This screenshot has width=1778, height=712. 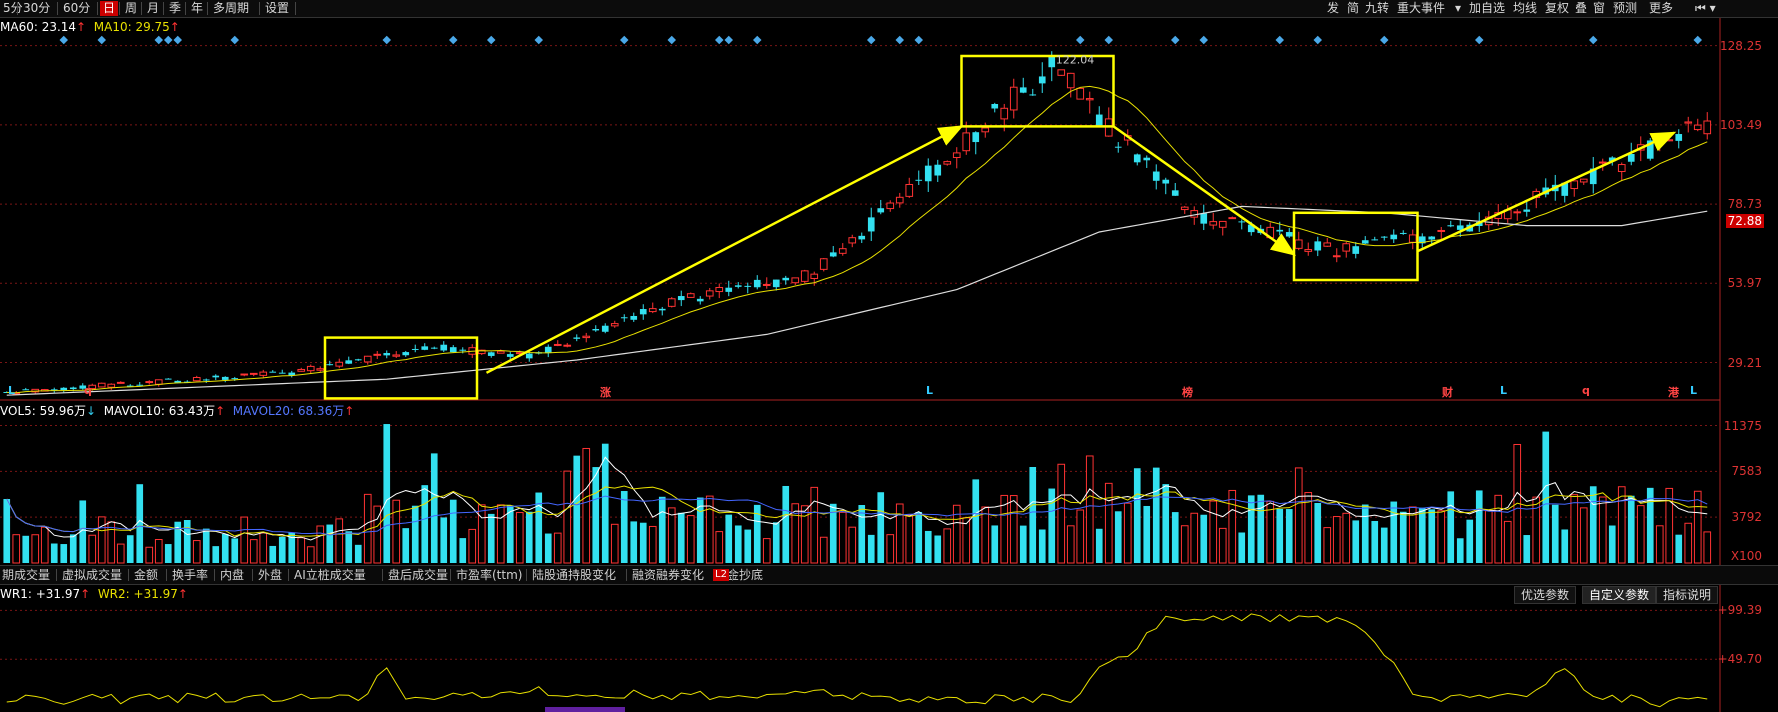 I want to click on indicator-tab: 融资融券变化, so click(x=668, y=575).